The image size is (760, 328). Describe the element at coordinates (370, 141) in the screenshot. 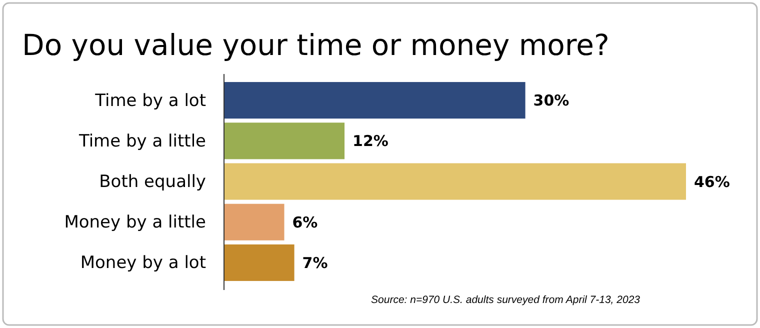

I see `data-label: 12%` at that location.